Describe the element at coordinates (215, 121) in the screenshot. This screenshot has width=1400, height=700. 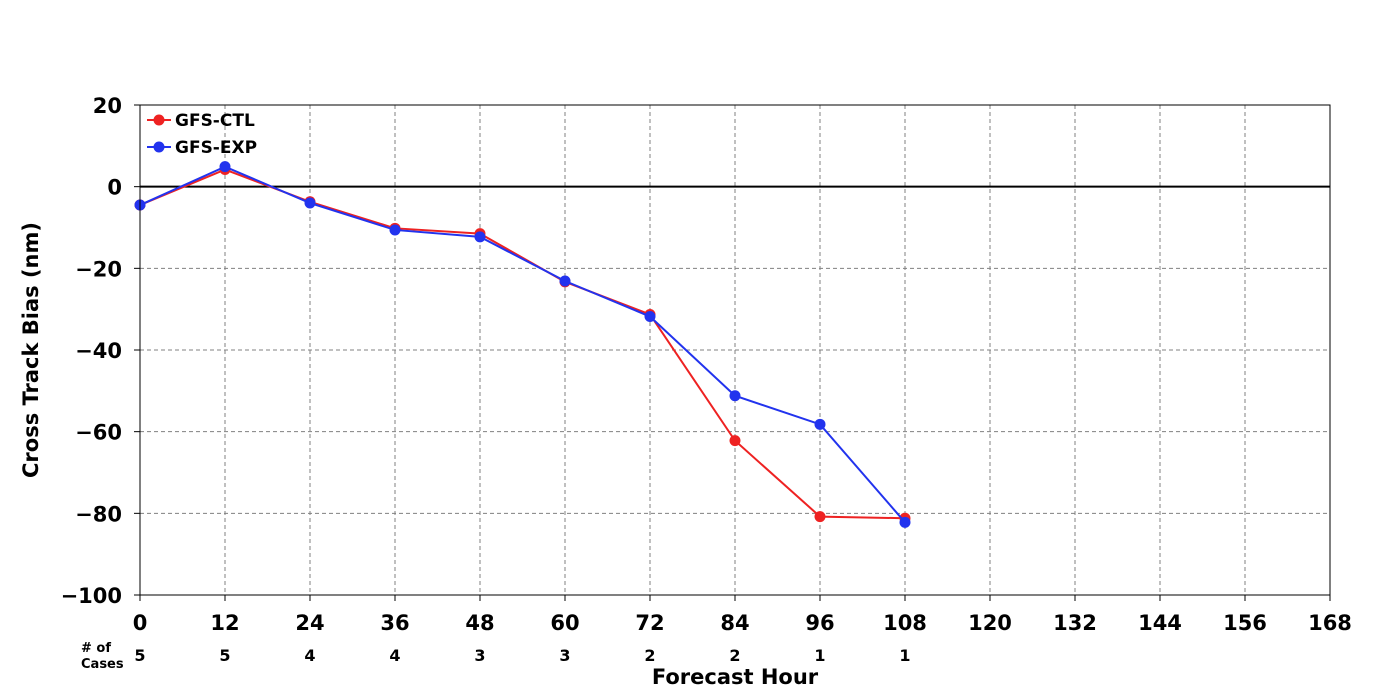
I see `legend-label: GFS-CTL` at that location.